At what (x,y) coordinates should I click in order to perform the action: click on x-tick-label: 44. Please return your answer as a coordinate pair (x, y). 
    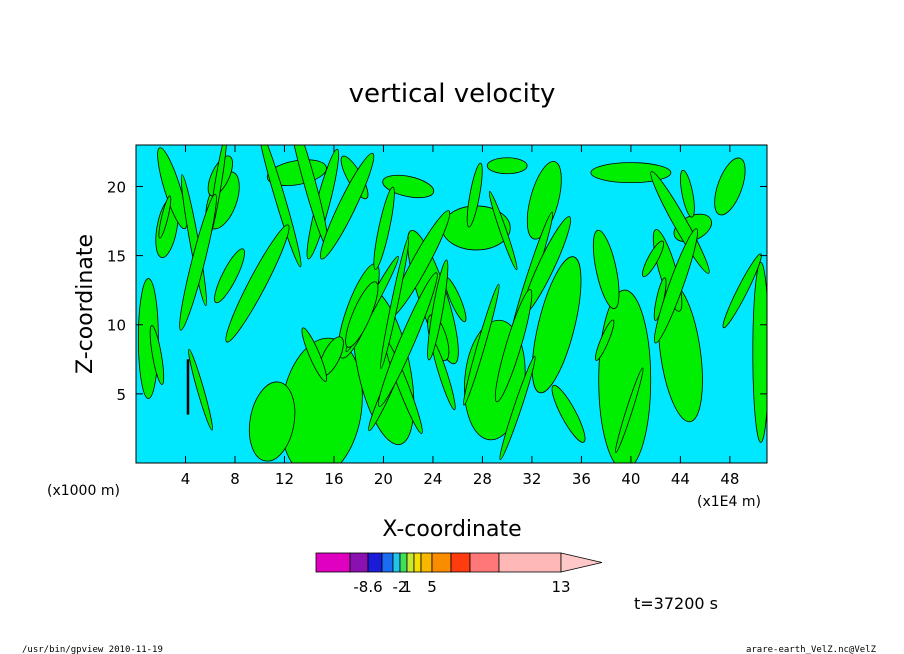
    Looking at the image, I should click on (680, 479).